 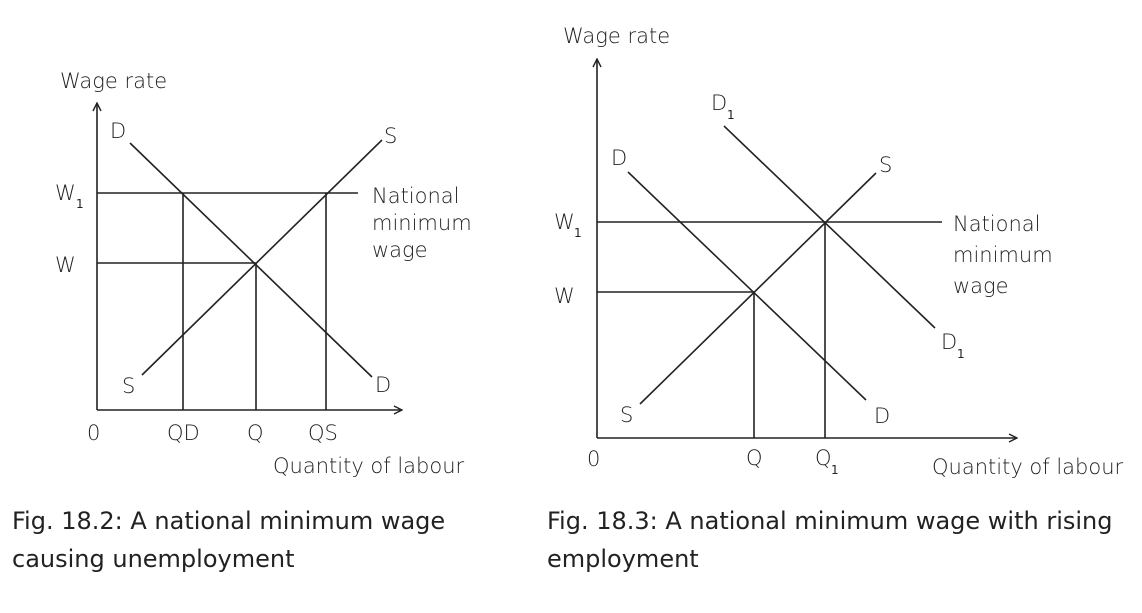 What do you see at coordinates (949, 342) in the screenshot?
I see `demand-d1-label-bottom: D` at bounding box center [949, 342].